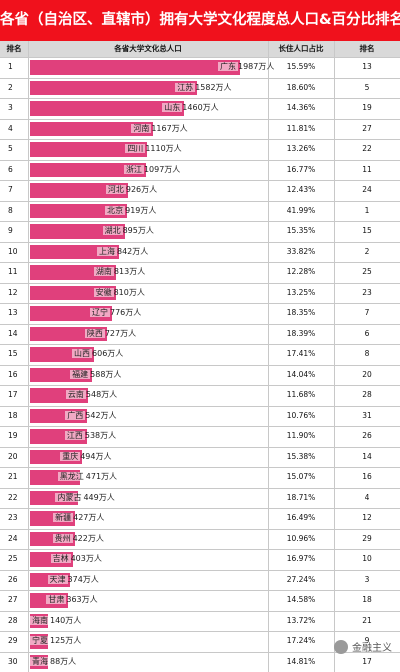  What do you see at coordinates (13, 558) in the screenshot?
I see `rank-cell: 25` at bounding box center [13, 558].